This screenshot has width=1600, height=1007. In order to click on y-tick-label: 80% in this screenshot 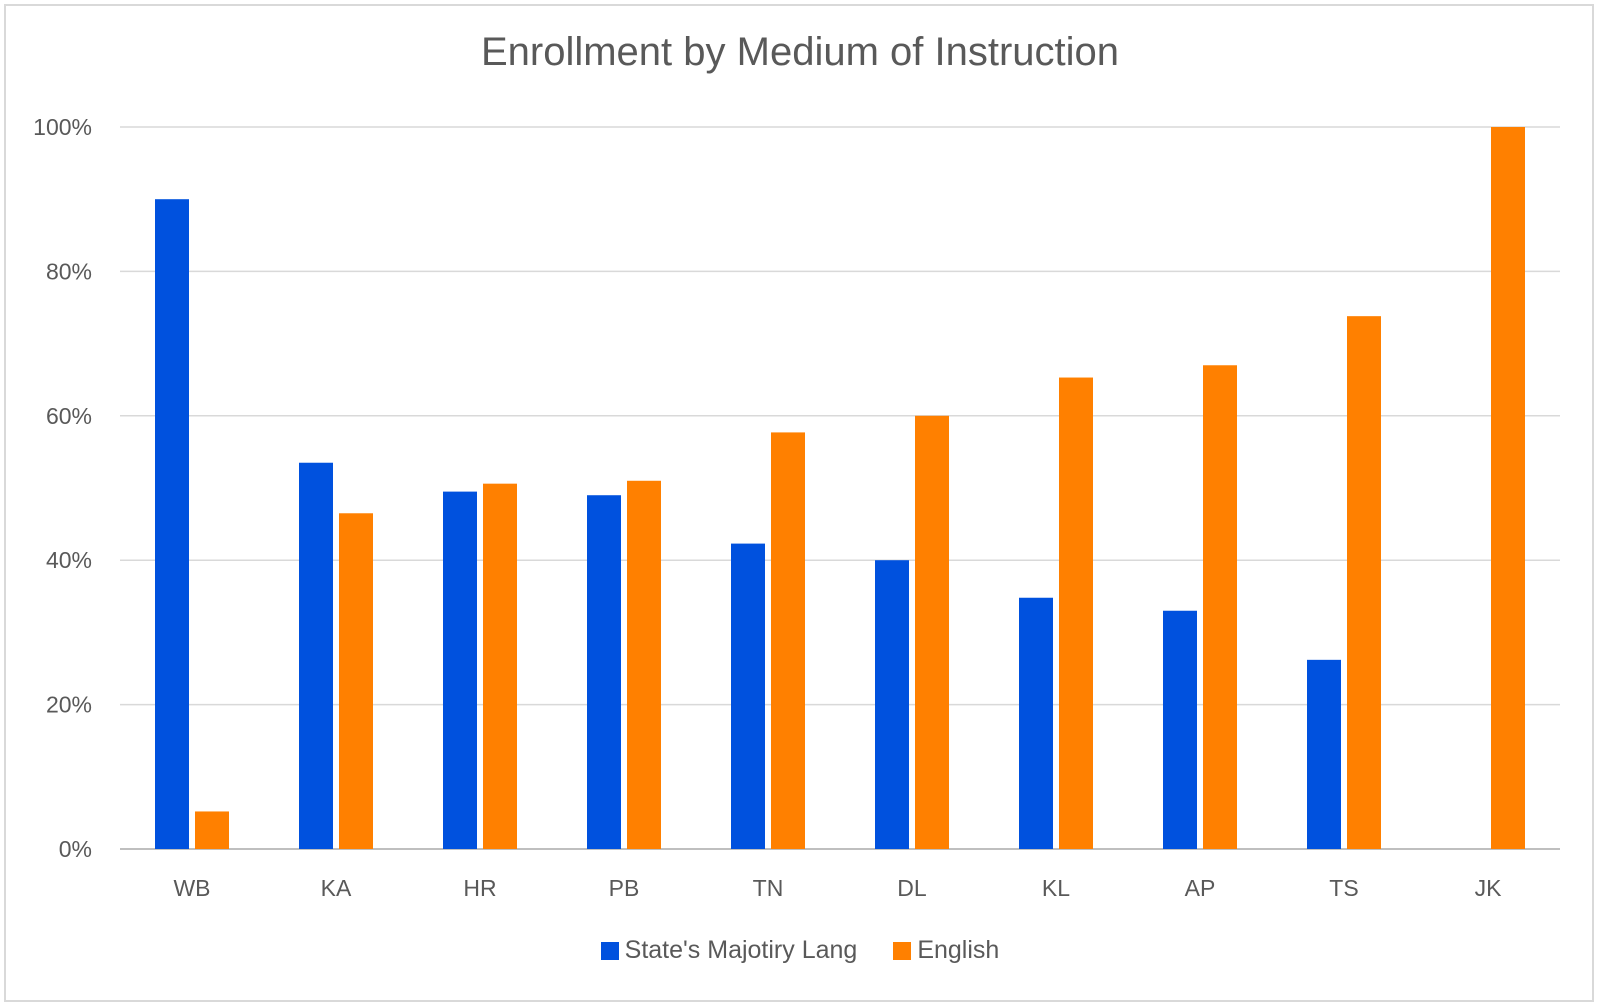, I will do `click(69, 271)`.